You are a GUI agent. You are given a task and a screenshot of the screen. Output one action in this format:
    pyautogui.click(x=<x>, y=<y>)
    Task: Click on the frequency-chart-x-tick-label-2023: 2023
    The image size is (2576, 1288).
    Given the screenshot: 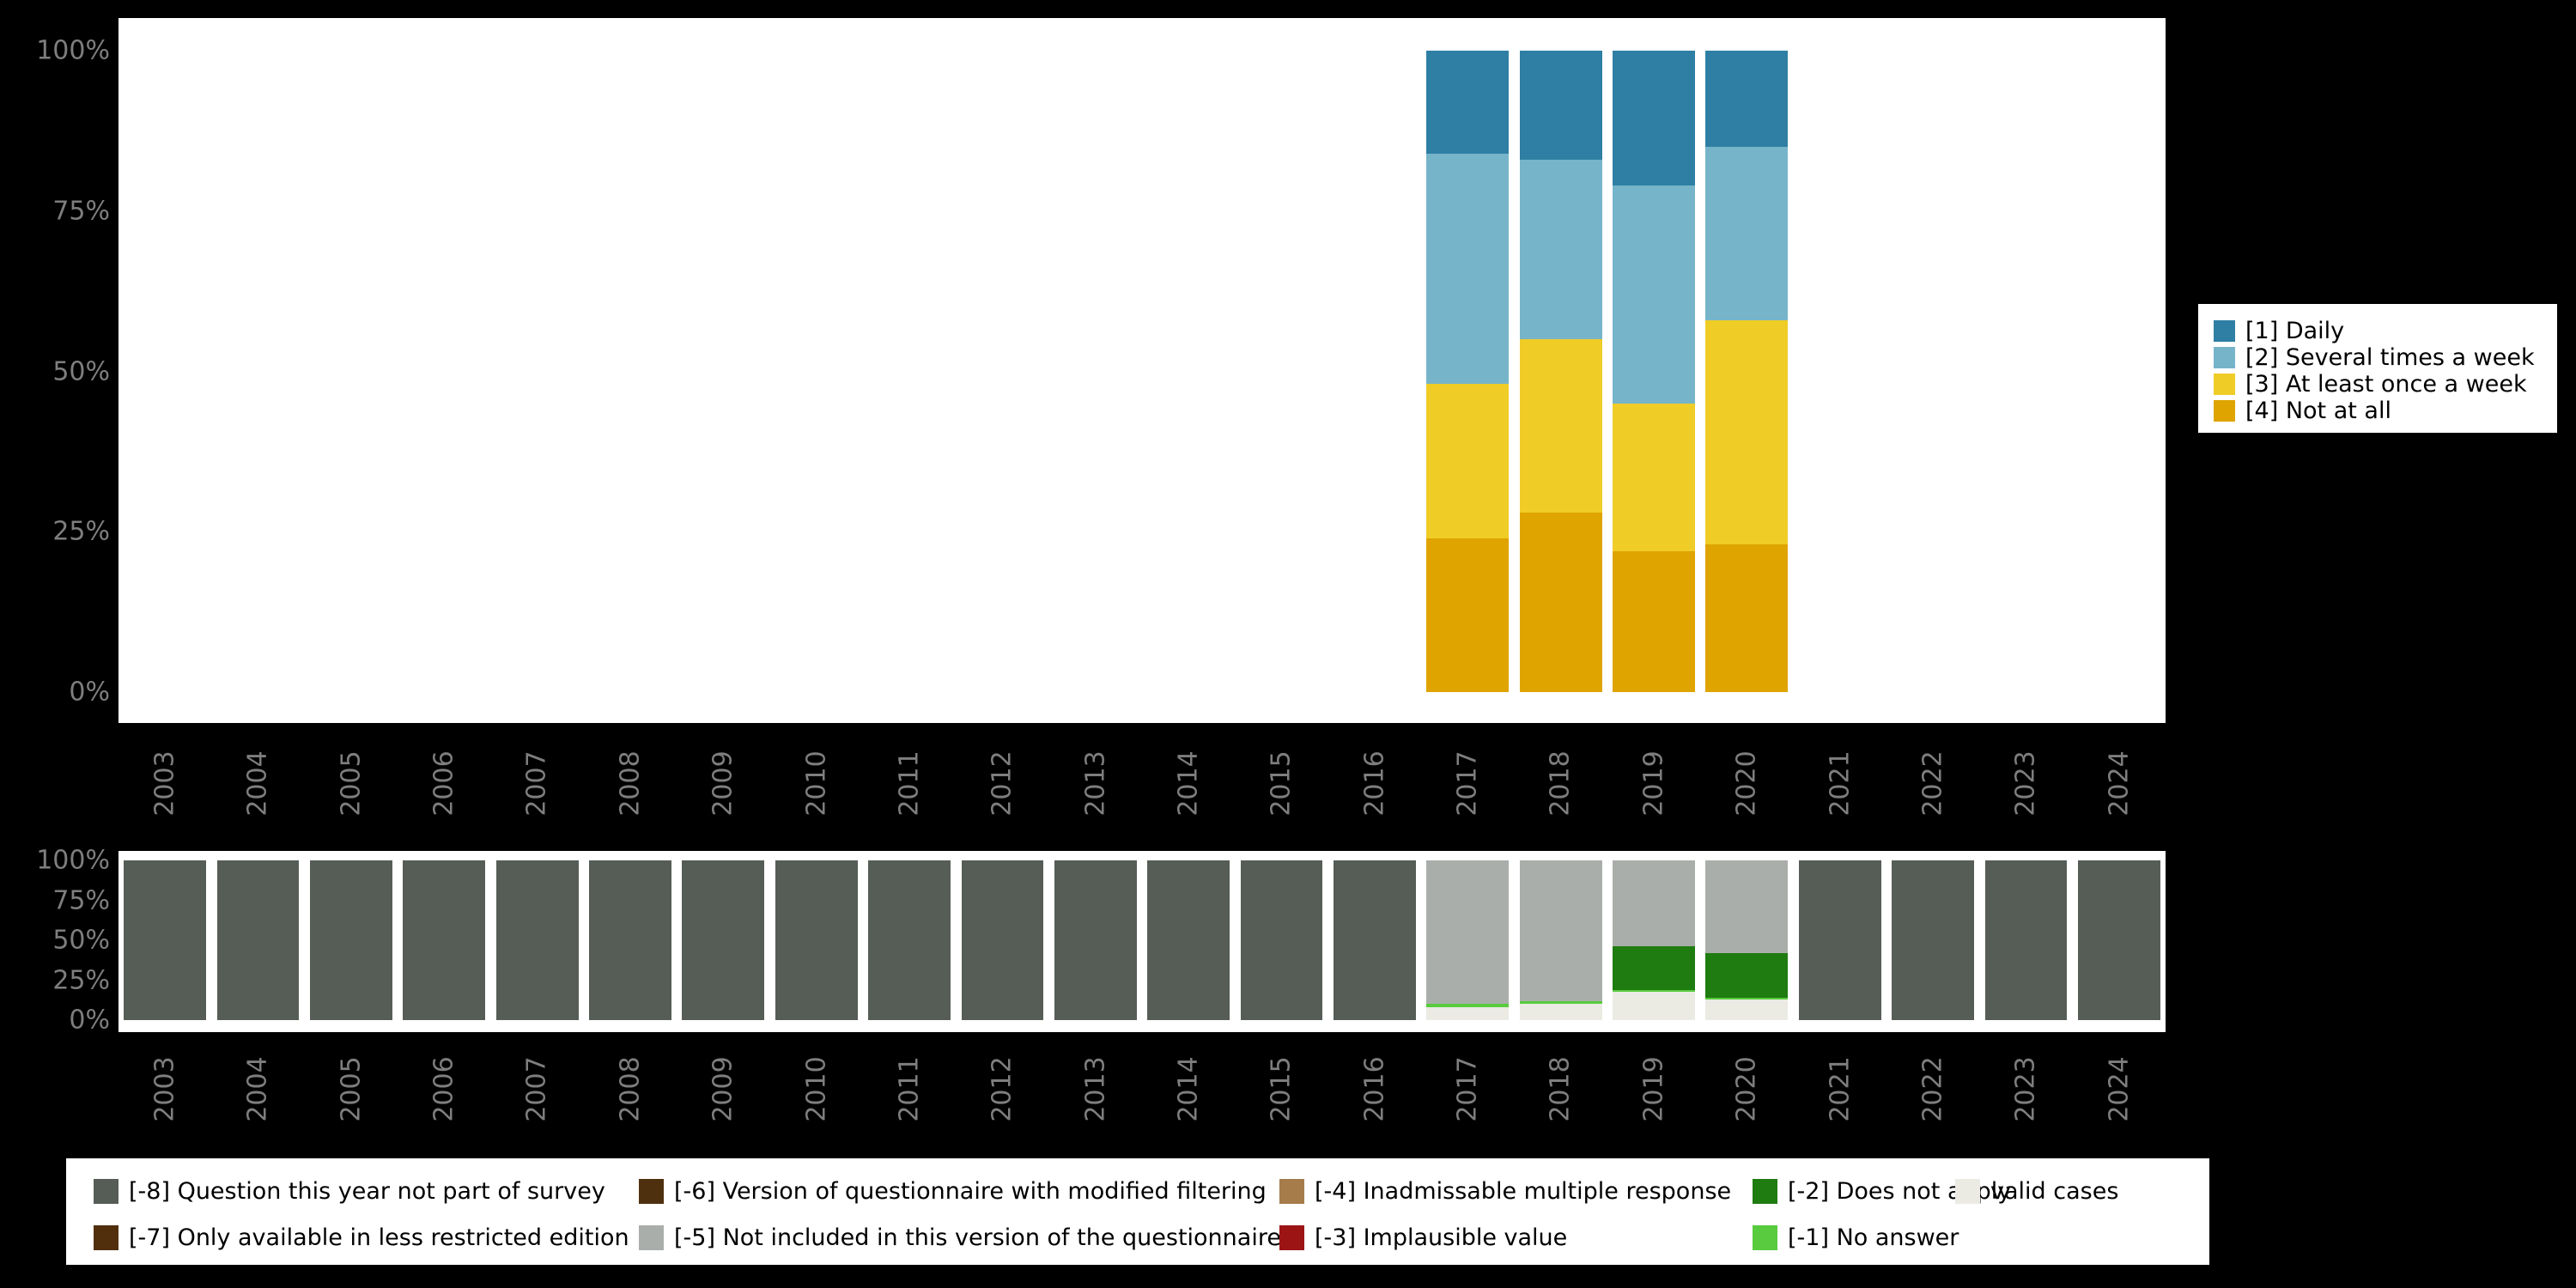 What is the action you would take?
    pyautogui.click(x=2026, y=783)
    